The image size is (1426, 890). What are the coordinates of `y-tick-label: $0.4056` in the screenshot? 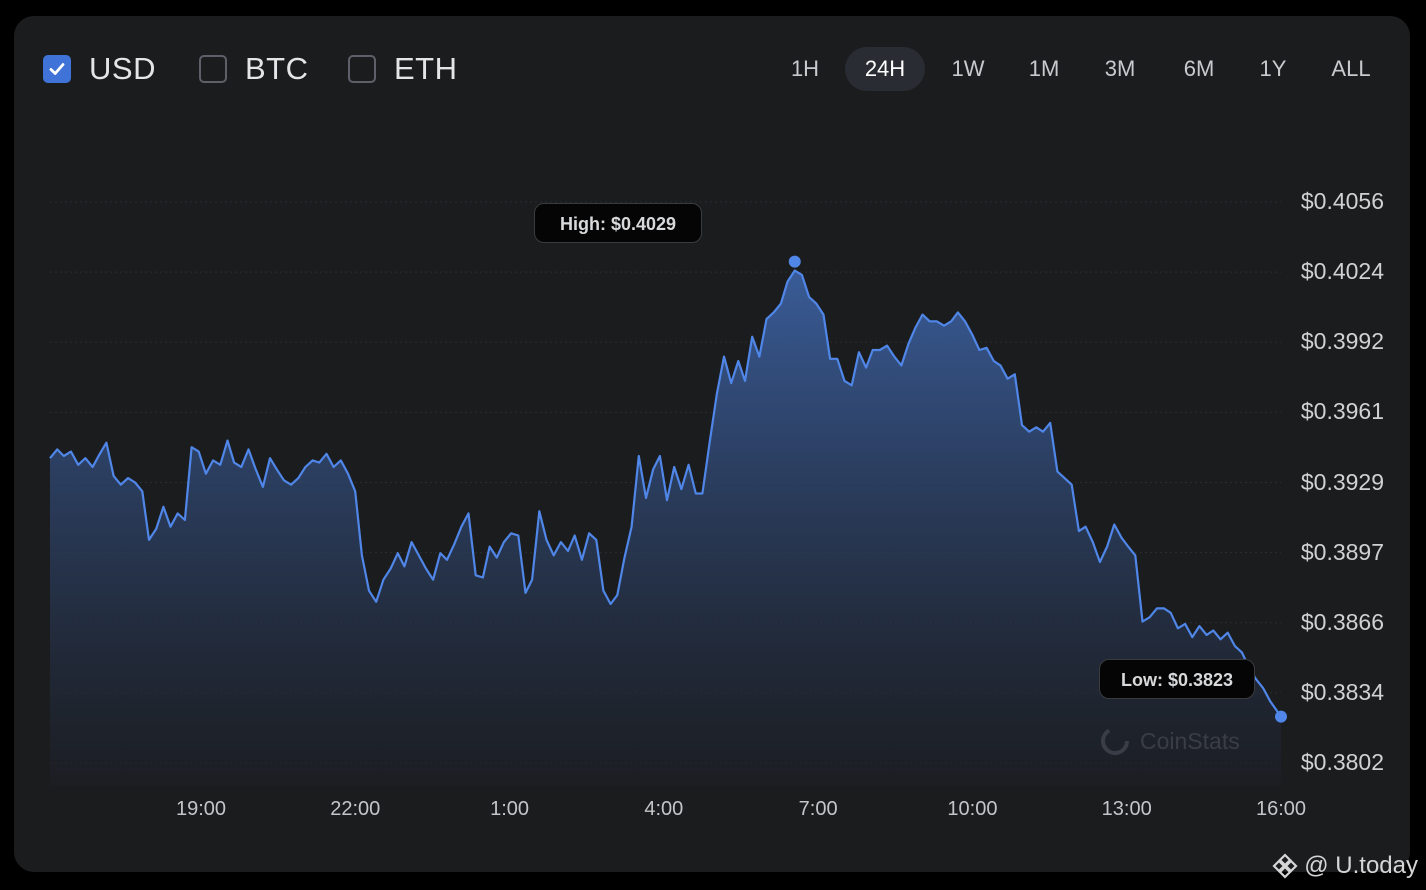 It's located at (1342, 201).